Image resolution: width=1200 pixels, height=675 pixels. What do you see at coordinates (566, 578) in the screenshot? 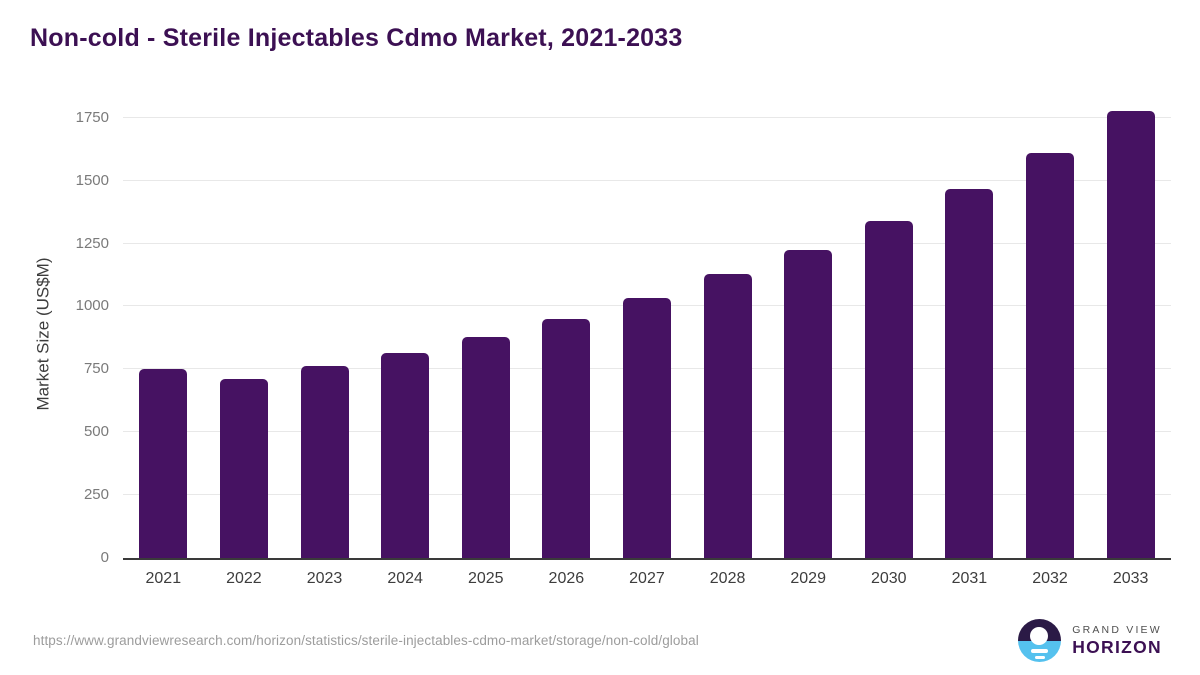
I see `x-label-2026: 2026` at bounding box center [566, 578].